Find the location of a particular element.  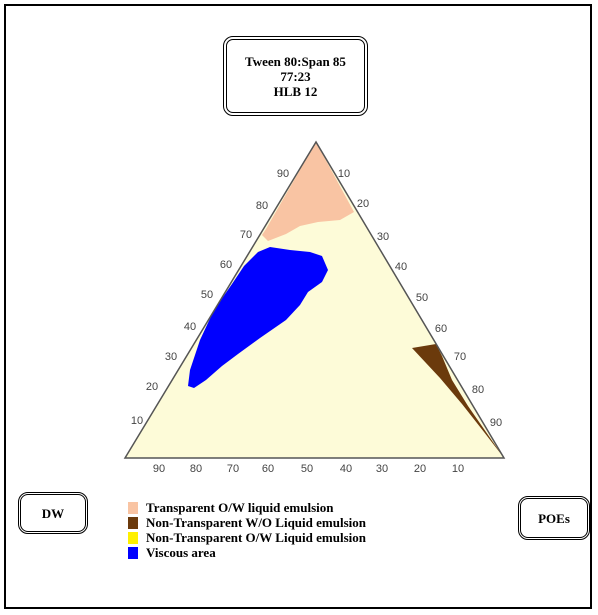

legend-label: Non-Transparent O/W Liquid emulsion is located at coordinates (256, 537).